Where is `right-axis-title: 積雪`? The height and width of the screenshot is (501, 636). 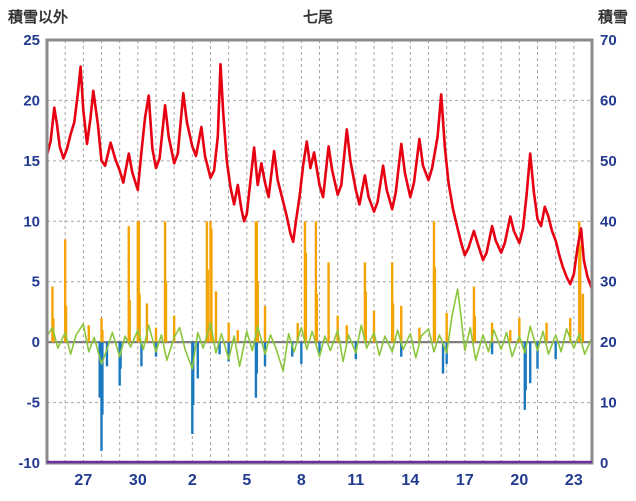
right-axis-title: 積雪 is located at coordinates (612, 17).